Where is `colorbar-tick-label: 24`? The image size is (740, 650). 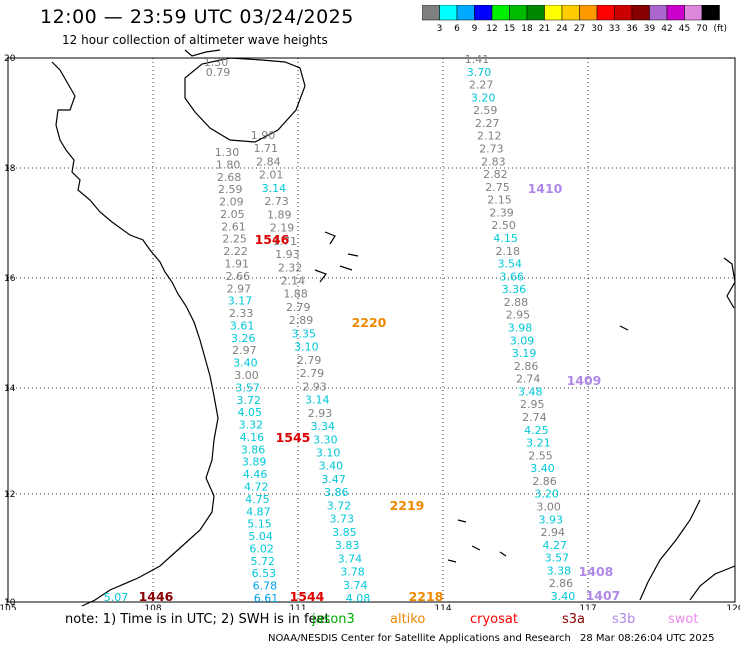
colorbar-tick-label: 24 is located at coordinates (562, 29).